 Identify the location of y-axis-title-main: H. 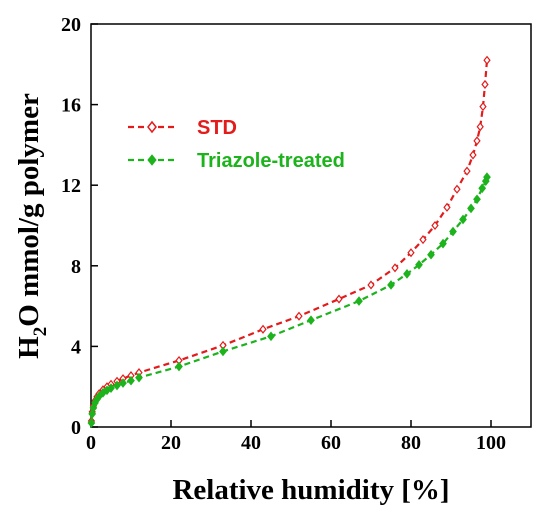
(29, 347).